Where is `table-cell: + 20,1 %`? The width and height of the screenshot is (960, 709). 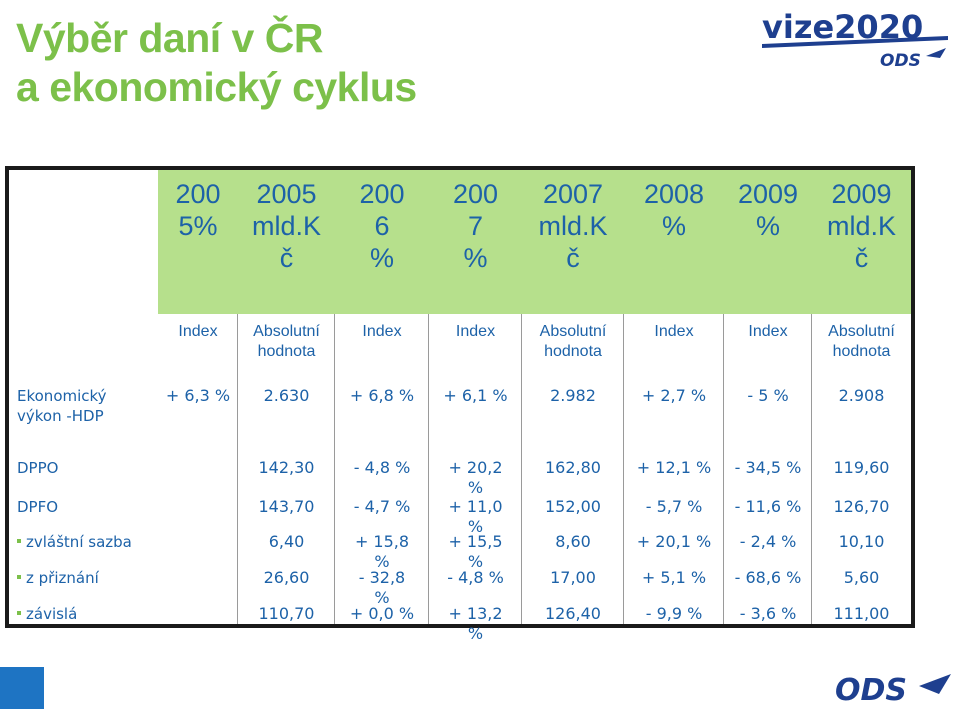 table-cell: + 20,1 % is located at coordinates (674, 541).